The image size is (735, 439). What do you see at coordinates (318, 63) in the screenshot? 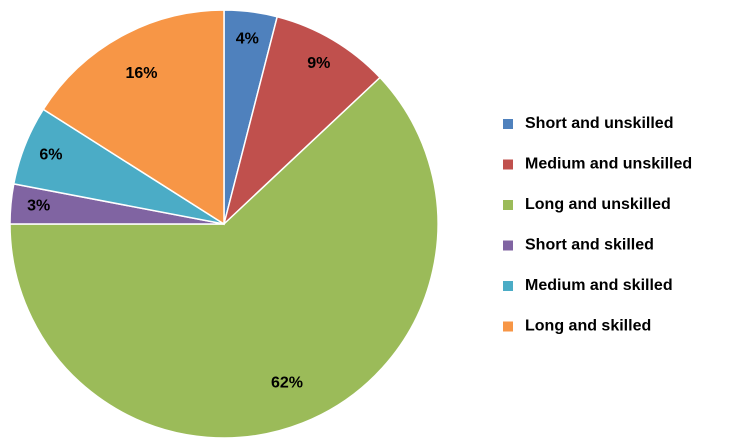
I see `data-label: 9%` at bounding box center [318, 63].